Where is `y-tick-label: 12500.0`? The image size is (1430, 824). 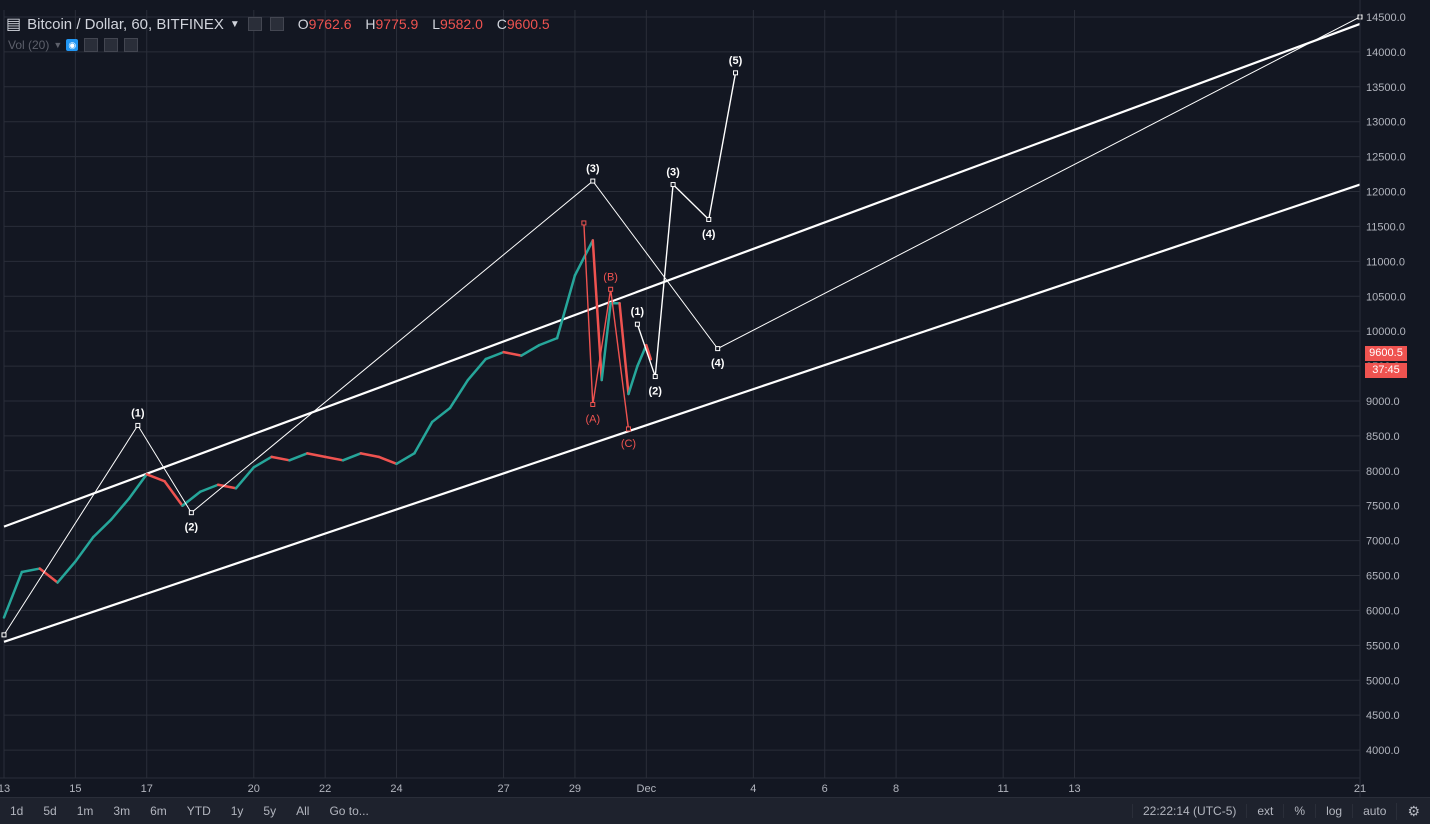 y-tick-label: 12500.0 is located at coordinates (1386, 158).